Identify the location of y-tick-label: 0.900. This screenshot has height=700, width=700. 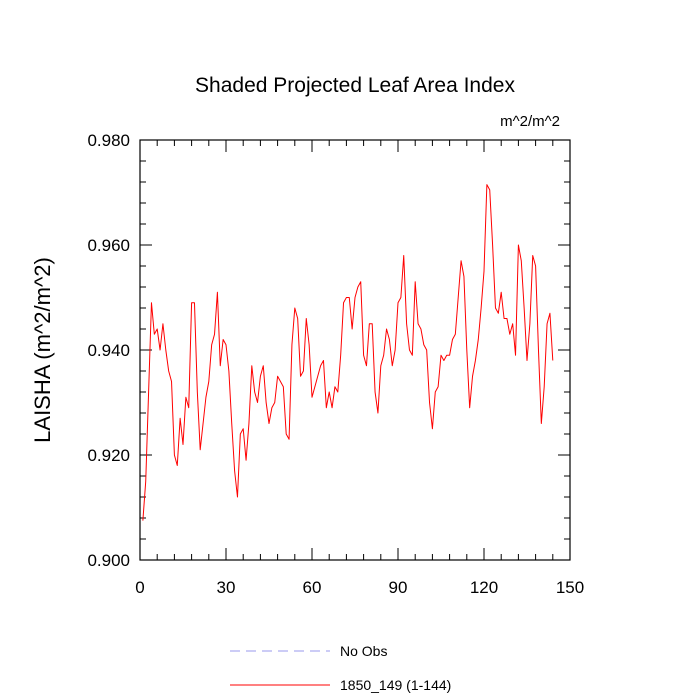
(108, 560).